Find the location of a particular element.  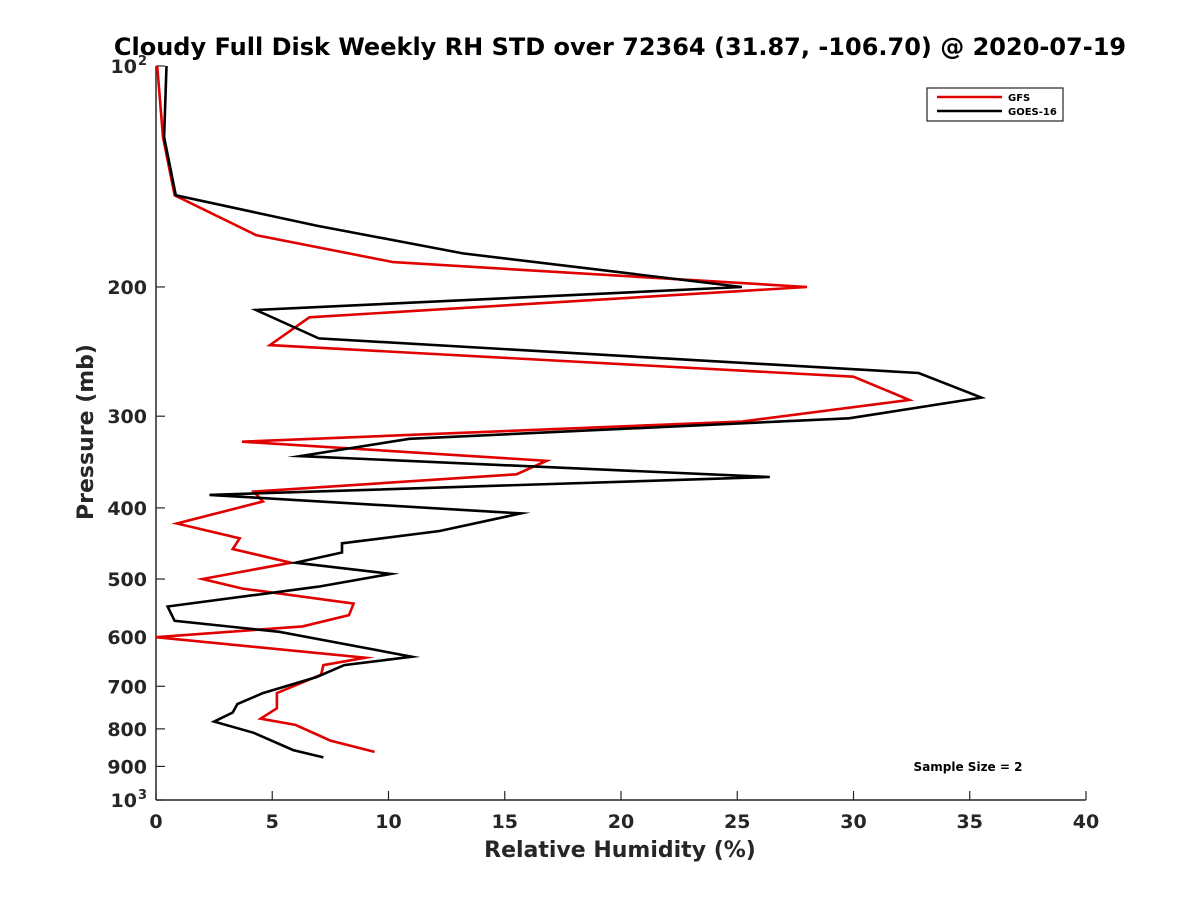

y-tick-label: 600 is located at coordinates (127, 638).